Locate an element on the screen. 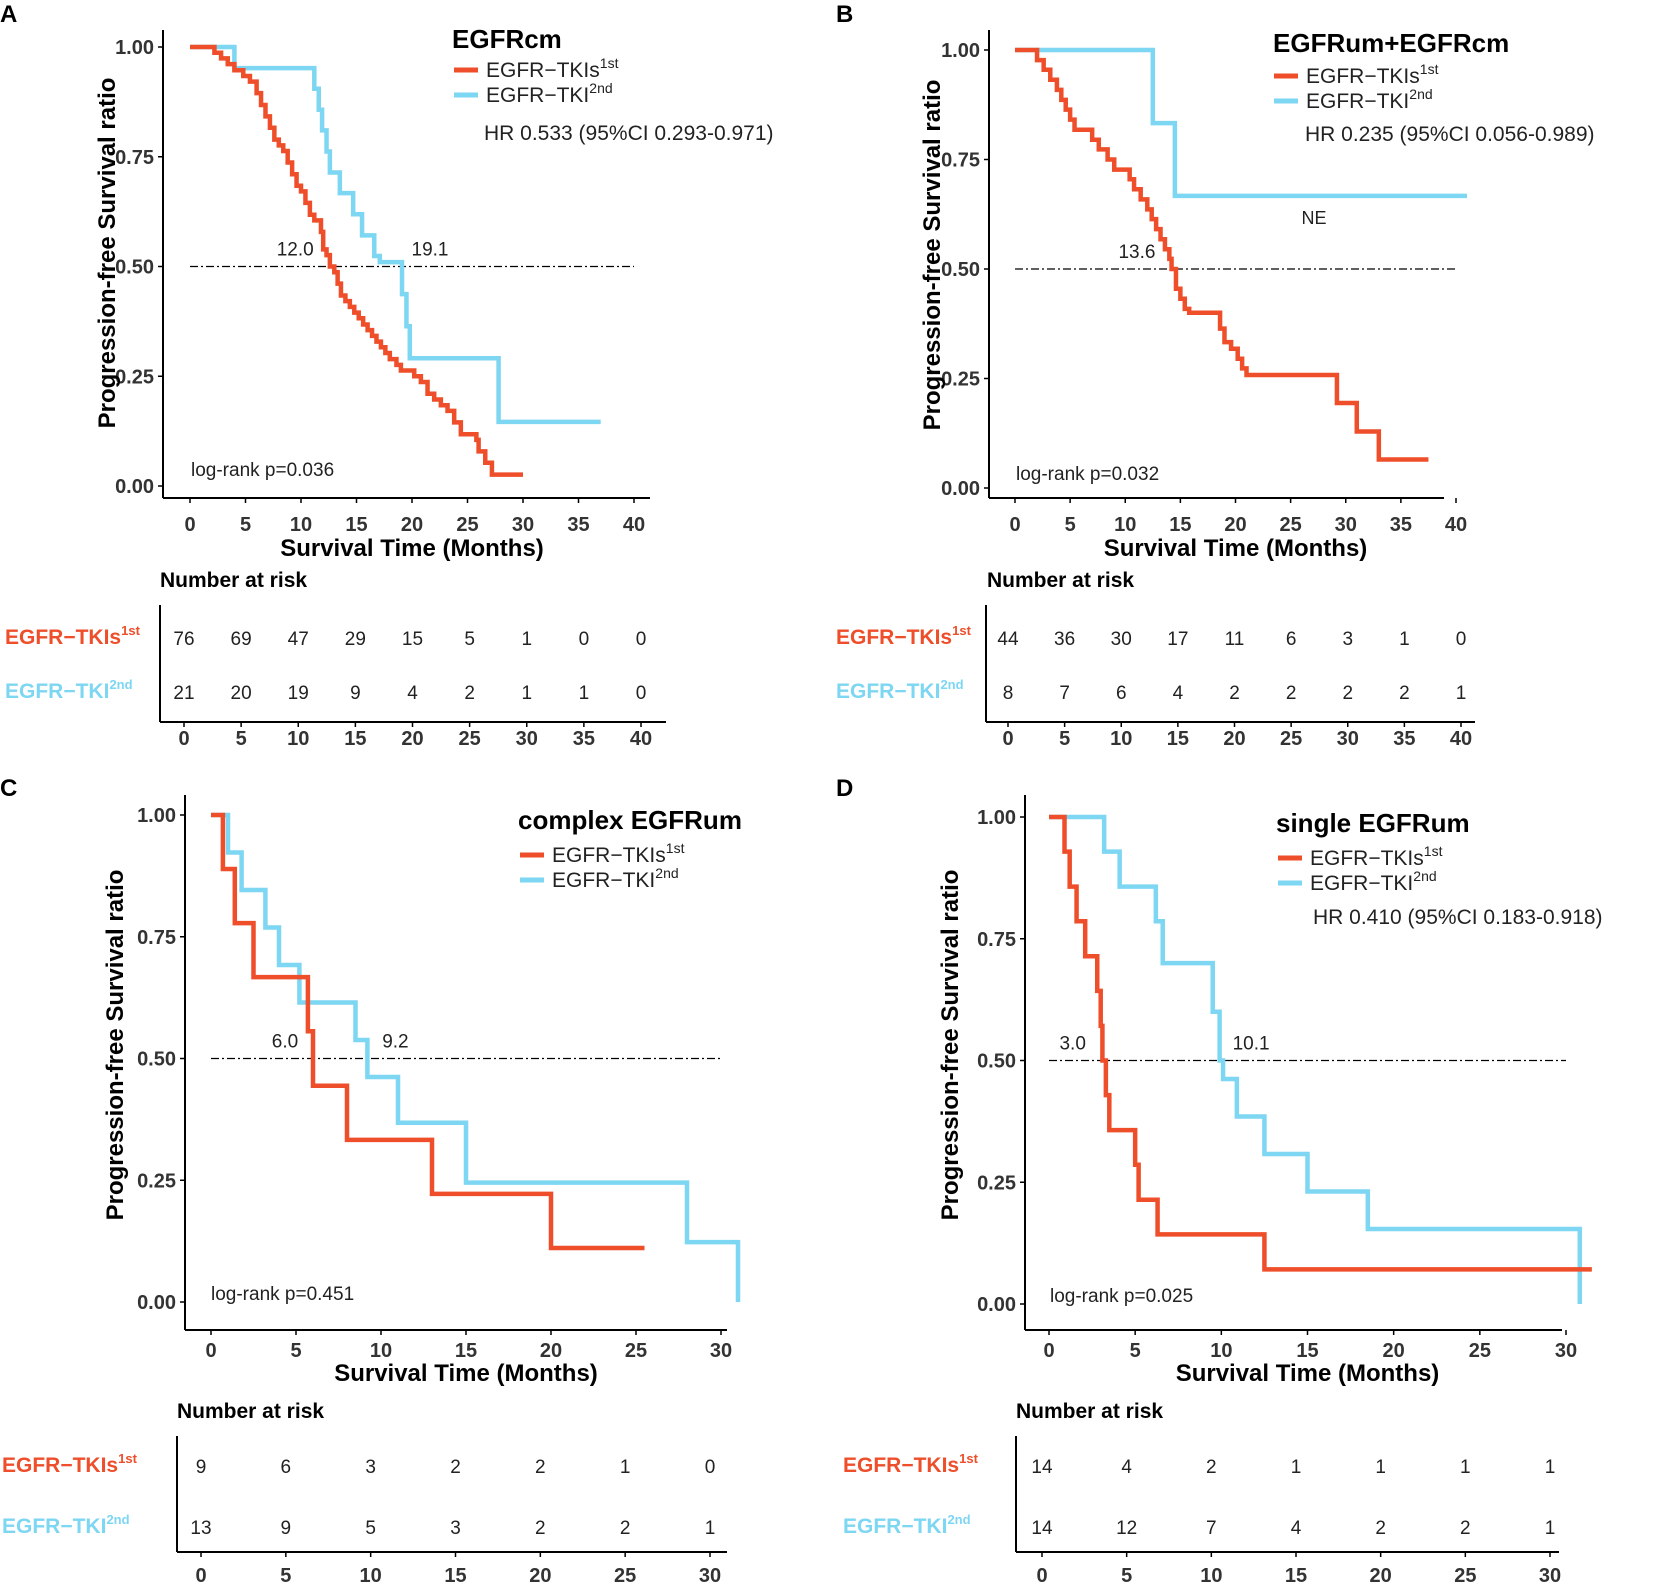  panel-title: complex EGFRum is located at coordinates (630, 820).